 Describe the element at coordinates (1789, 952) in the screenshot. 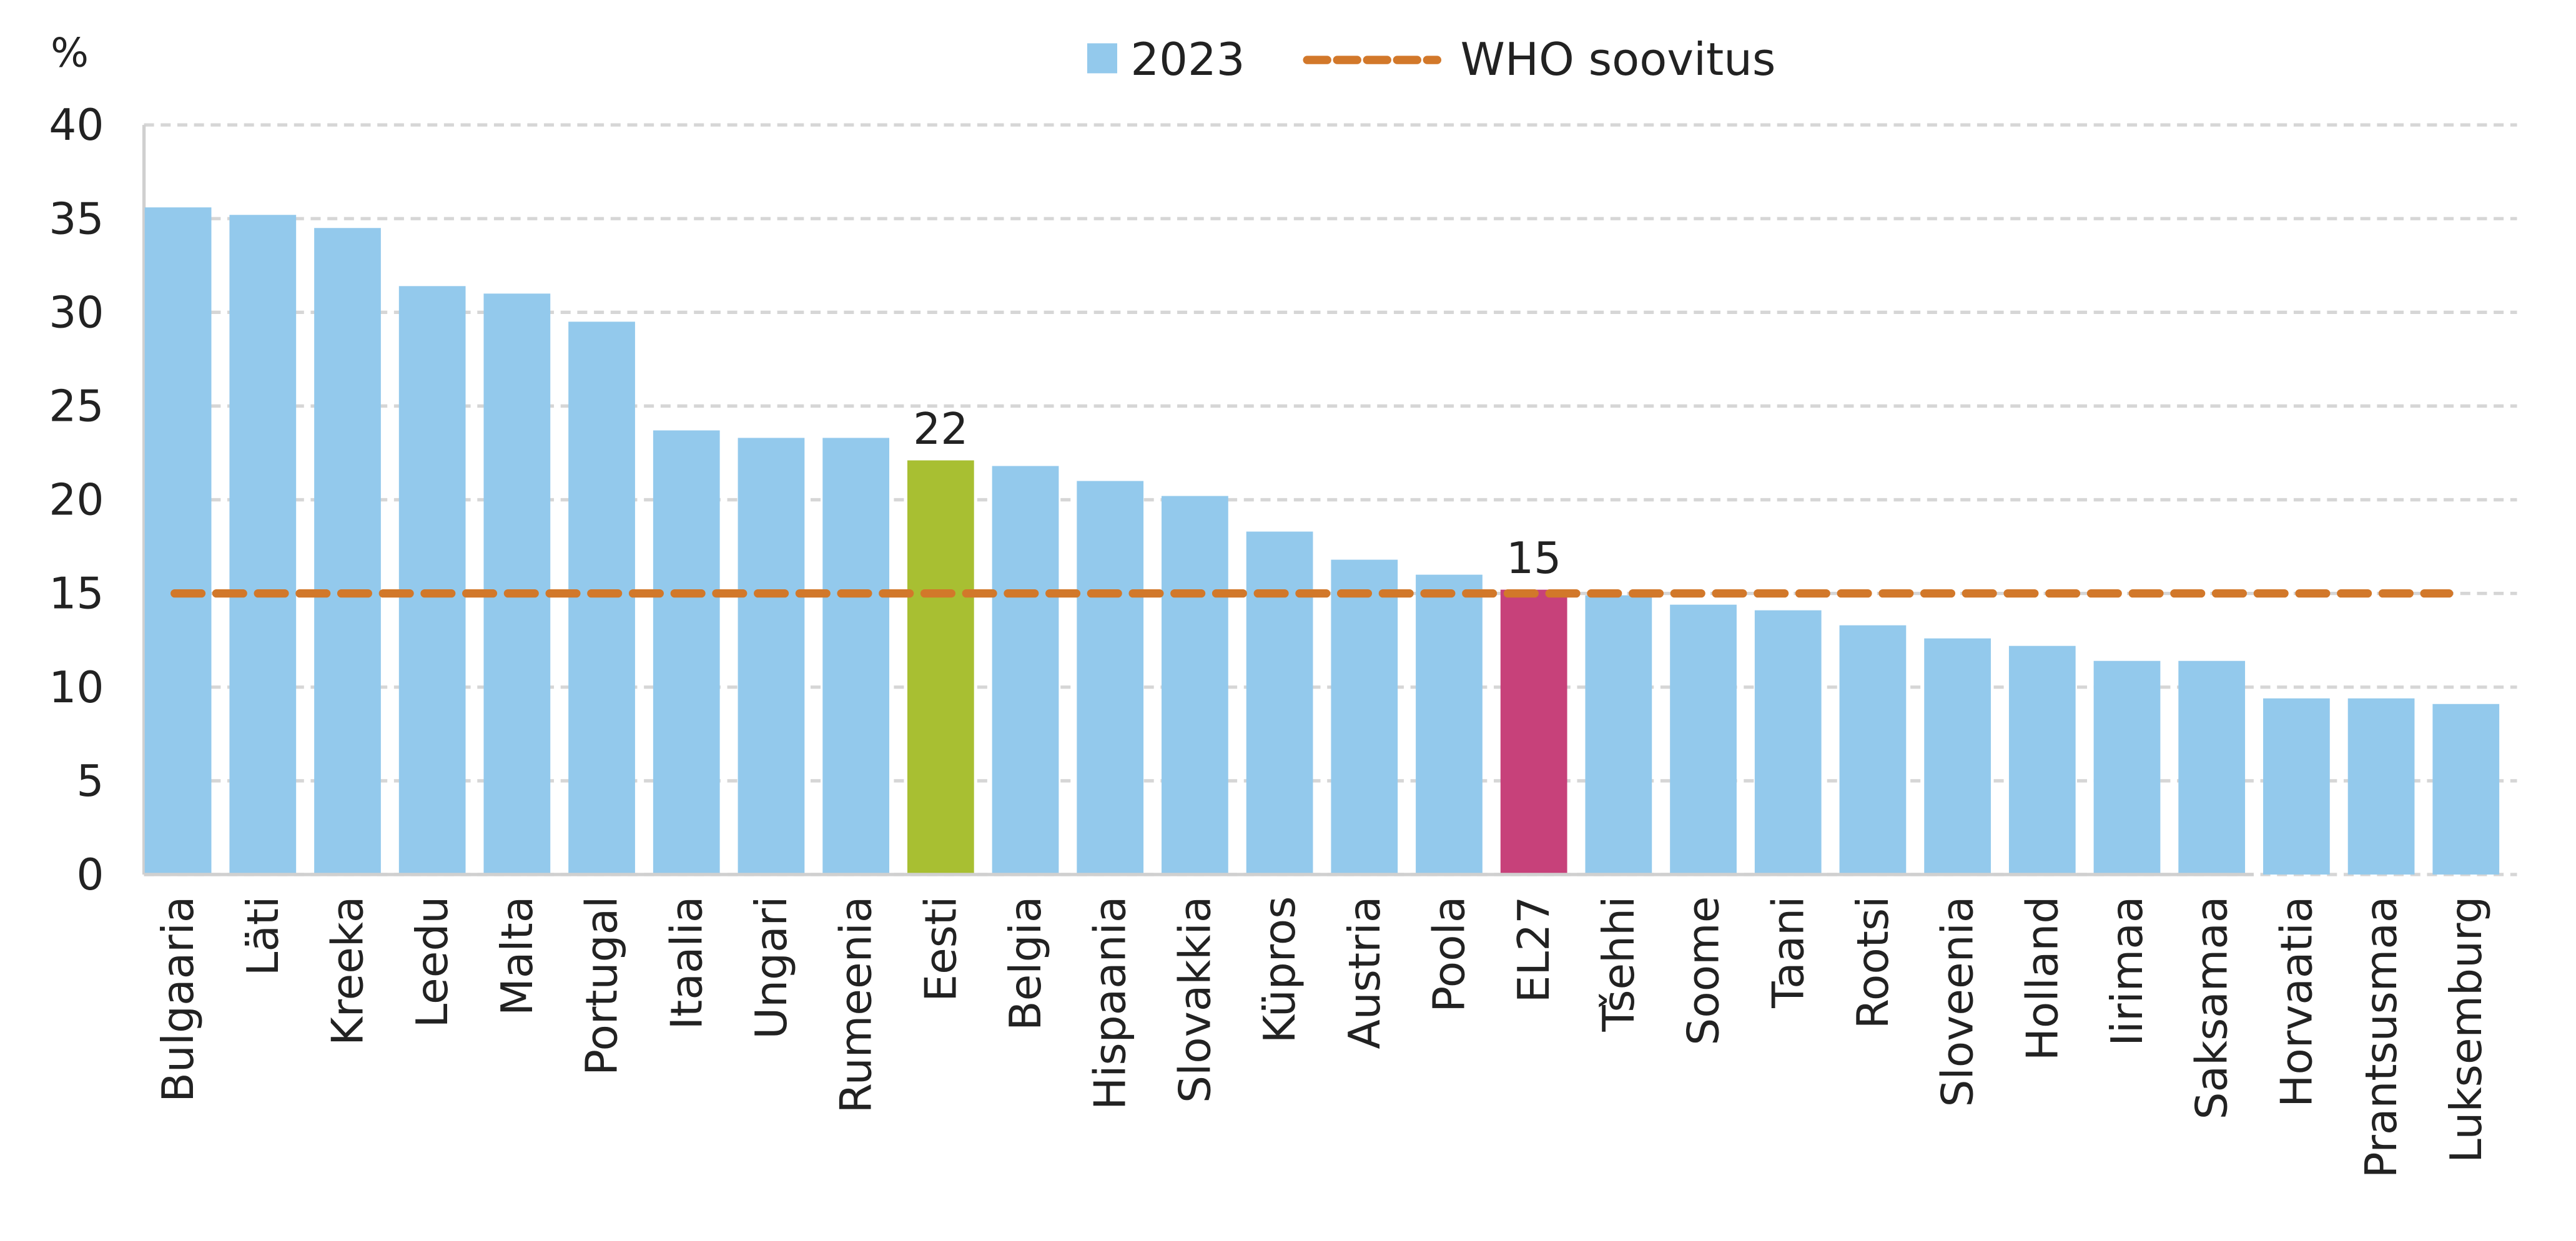

I see `x-tick-label: Taani` at that location.